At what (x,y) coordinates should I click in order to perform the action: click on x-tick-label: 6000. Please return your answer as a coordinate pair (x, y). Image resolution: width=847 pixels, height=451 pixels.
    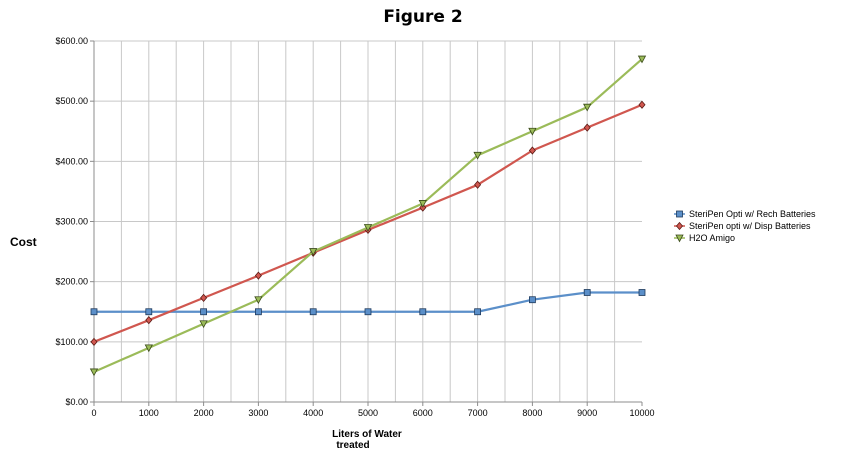
    Looking at the image, I should click on (423, 413).